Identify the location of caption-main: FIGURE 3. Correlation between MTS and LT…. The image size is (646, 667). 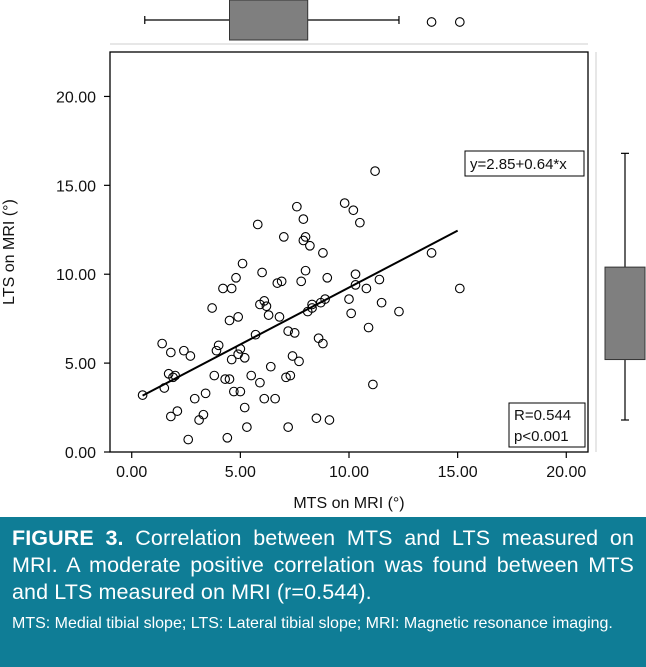
(323, 565).